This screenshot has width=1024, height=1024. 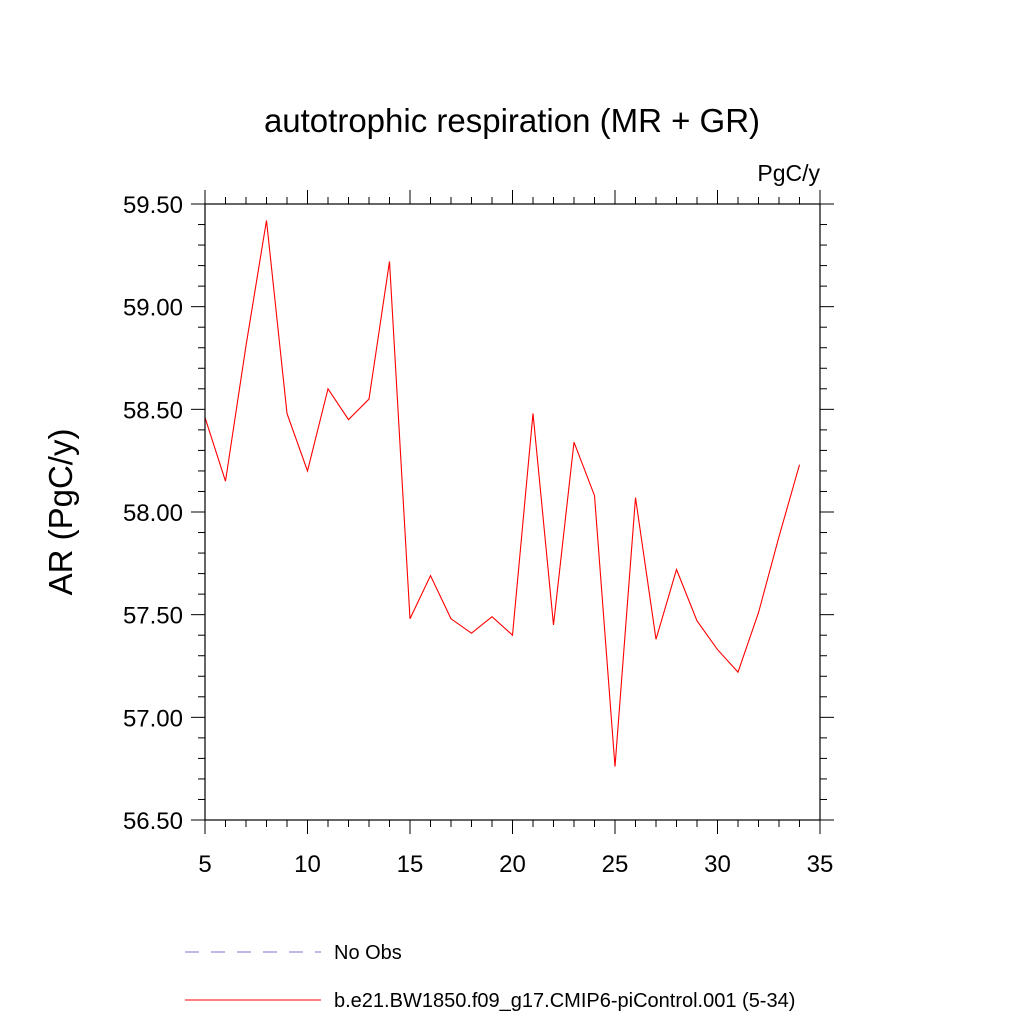 I want to click on units-label: PgC/y, so click(x=788, y=173).